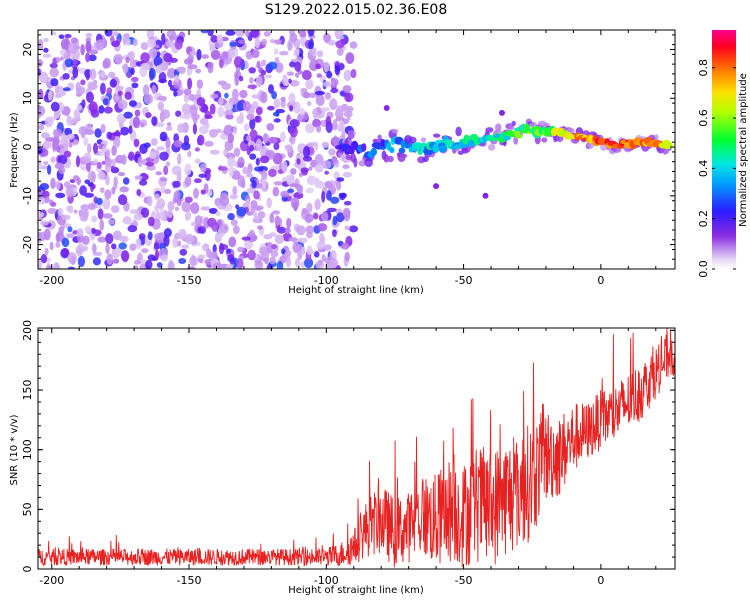 This screenshot has height=600, width=750. What do you see at coordinates (27, 147) in the screenshot?
I see `y-tick-label: 0` at bounding box center [27, 147].